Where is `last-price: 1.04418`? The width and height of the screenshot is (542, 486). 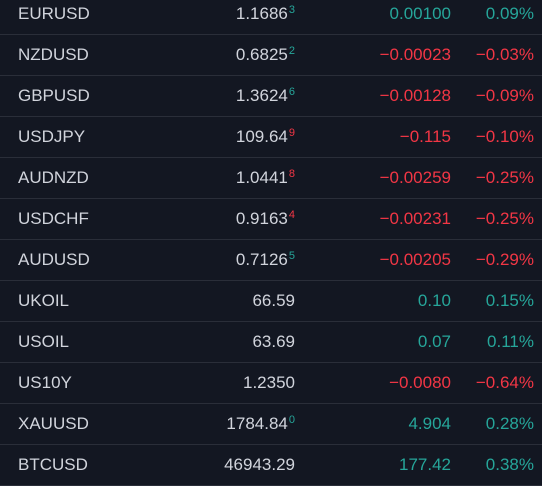
last-price: 1.04418 is located at coordinates (265, 178).